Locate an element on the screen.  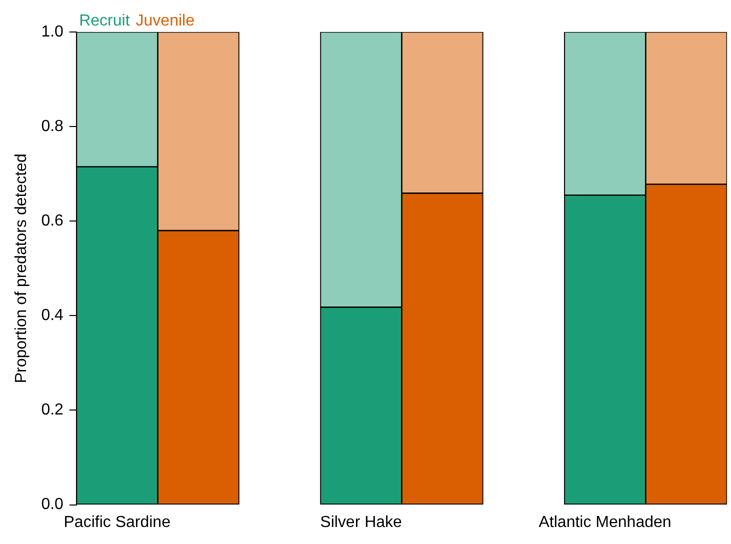
y-axis-title: Proportion of predators detected is located at coordinates (21, 269).